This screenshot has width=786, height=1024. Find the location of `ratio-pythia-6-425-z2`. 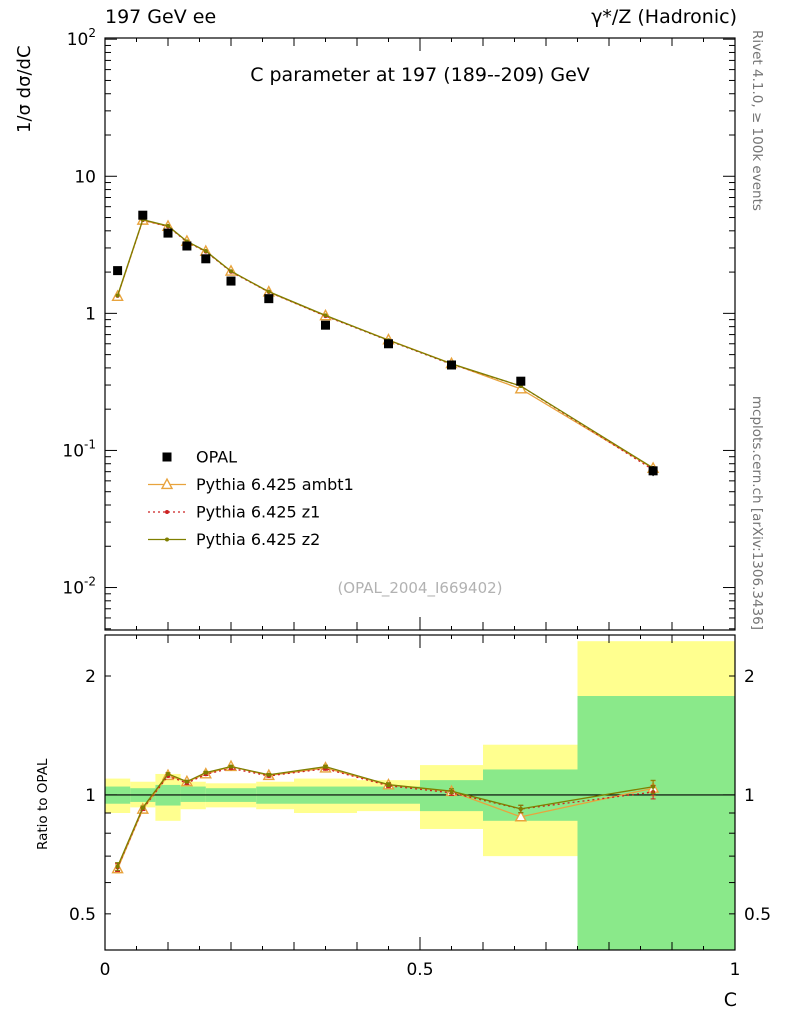

ratio-pythia-6-425-z2 is located at coordinates (385, 817).